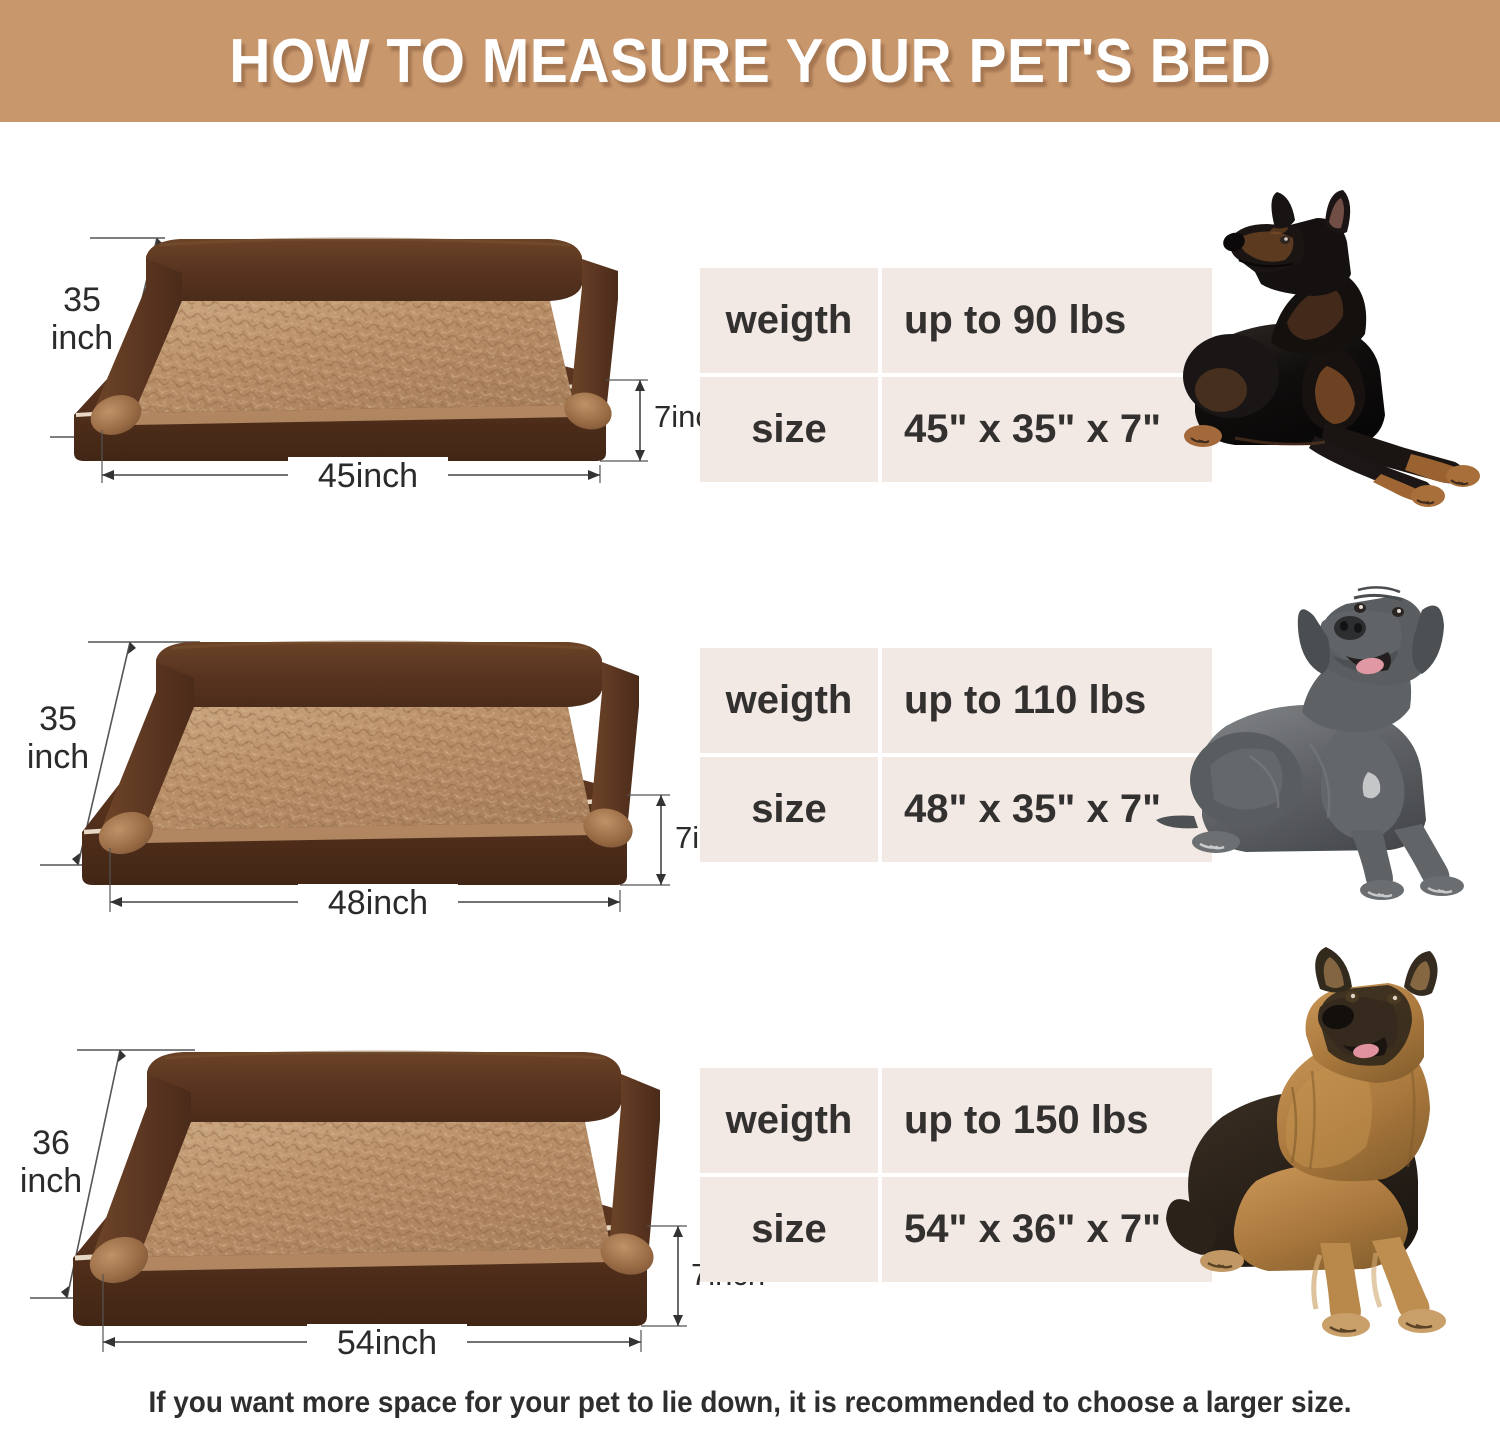  I want to click on spec-table-54: weigth up to 150 lbs size 54" x 36" x 7", so click(956, 1175).